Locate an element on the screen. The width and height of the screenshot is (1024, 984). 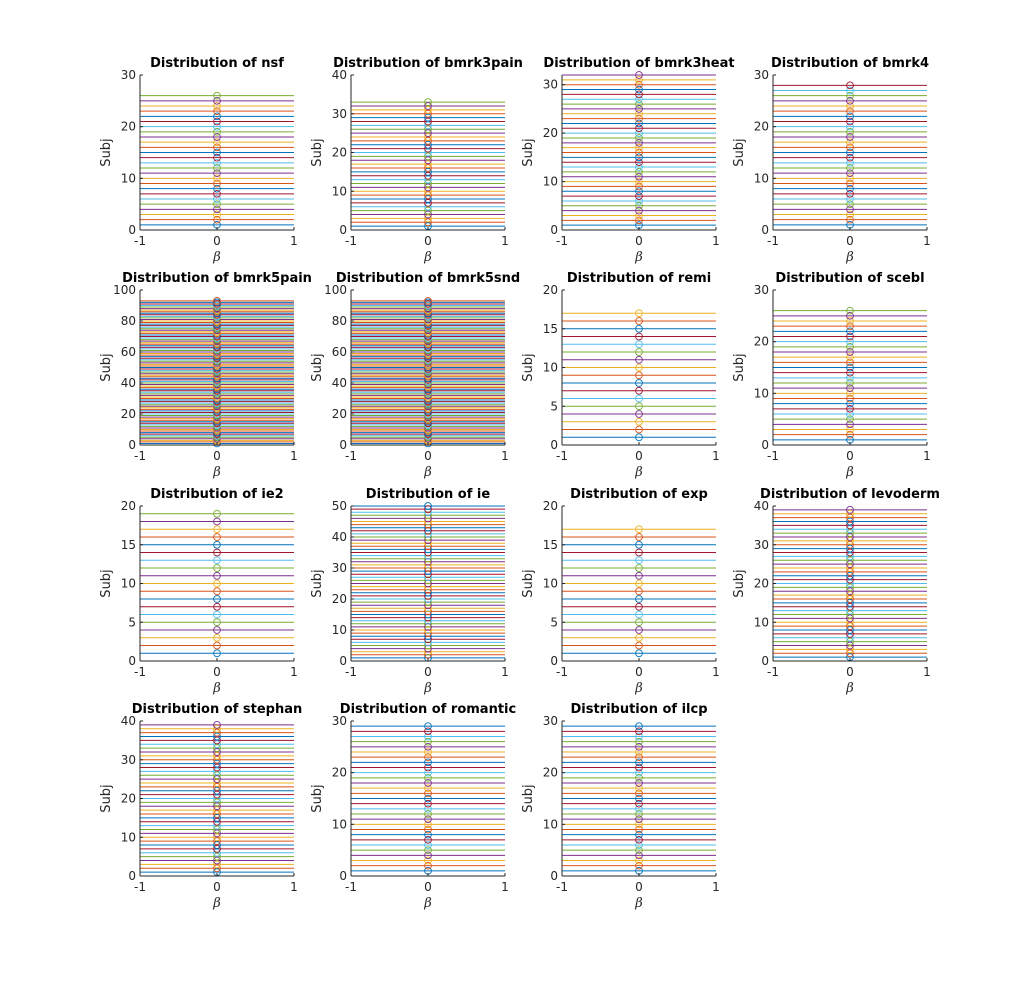
x-axis-label: β is located at coordinates (216, 903).